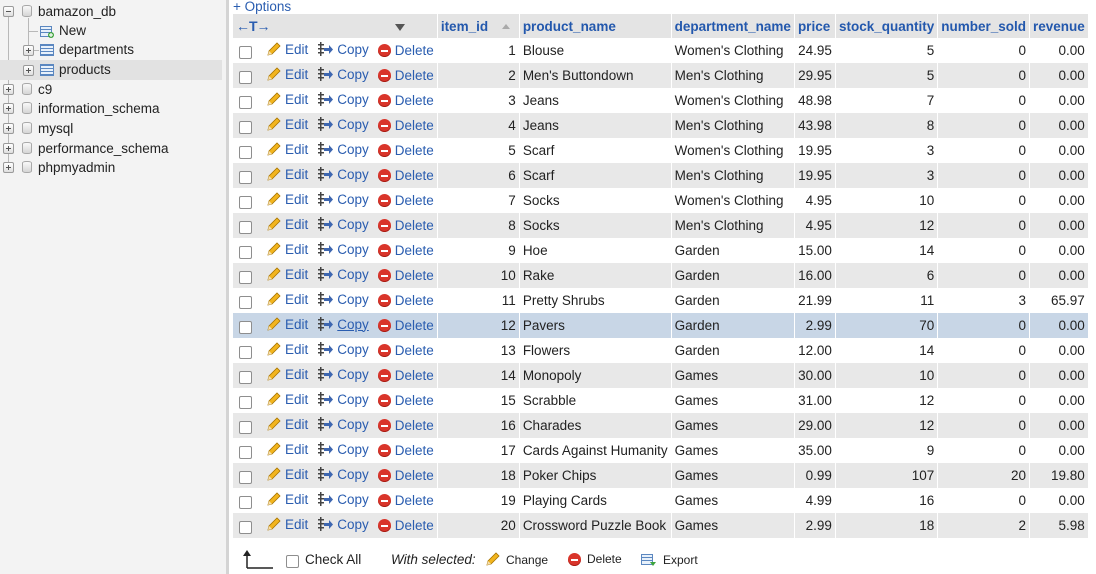  I want to click on cell-stock-quantity: 5, so click(887, 50).